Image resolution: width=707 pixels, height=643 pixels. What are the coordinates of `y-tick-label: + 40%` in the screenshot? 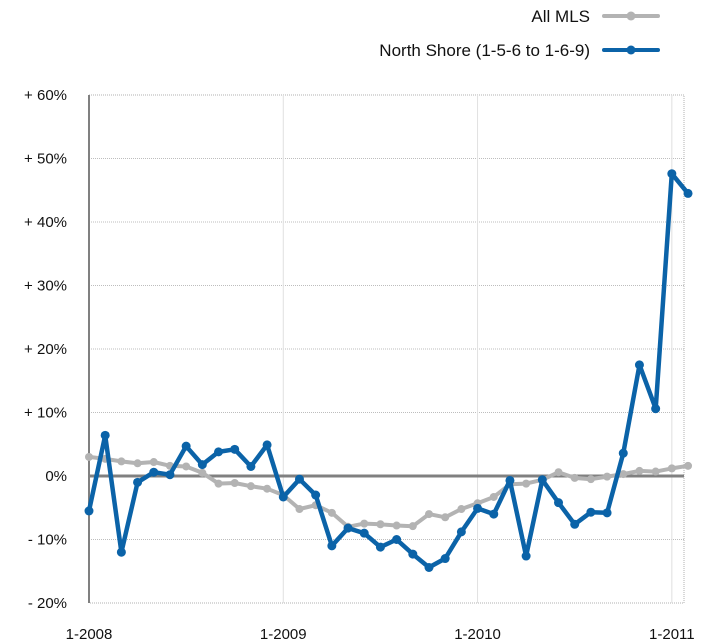 It's located at (45, 222).